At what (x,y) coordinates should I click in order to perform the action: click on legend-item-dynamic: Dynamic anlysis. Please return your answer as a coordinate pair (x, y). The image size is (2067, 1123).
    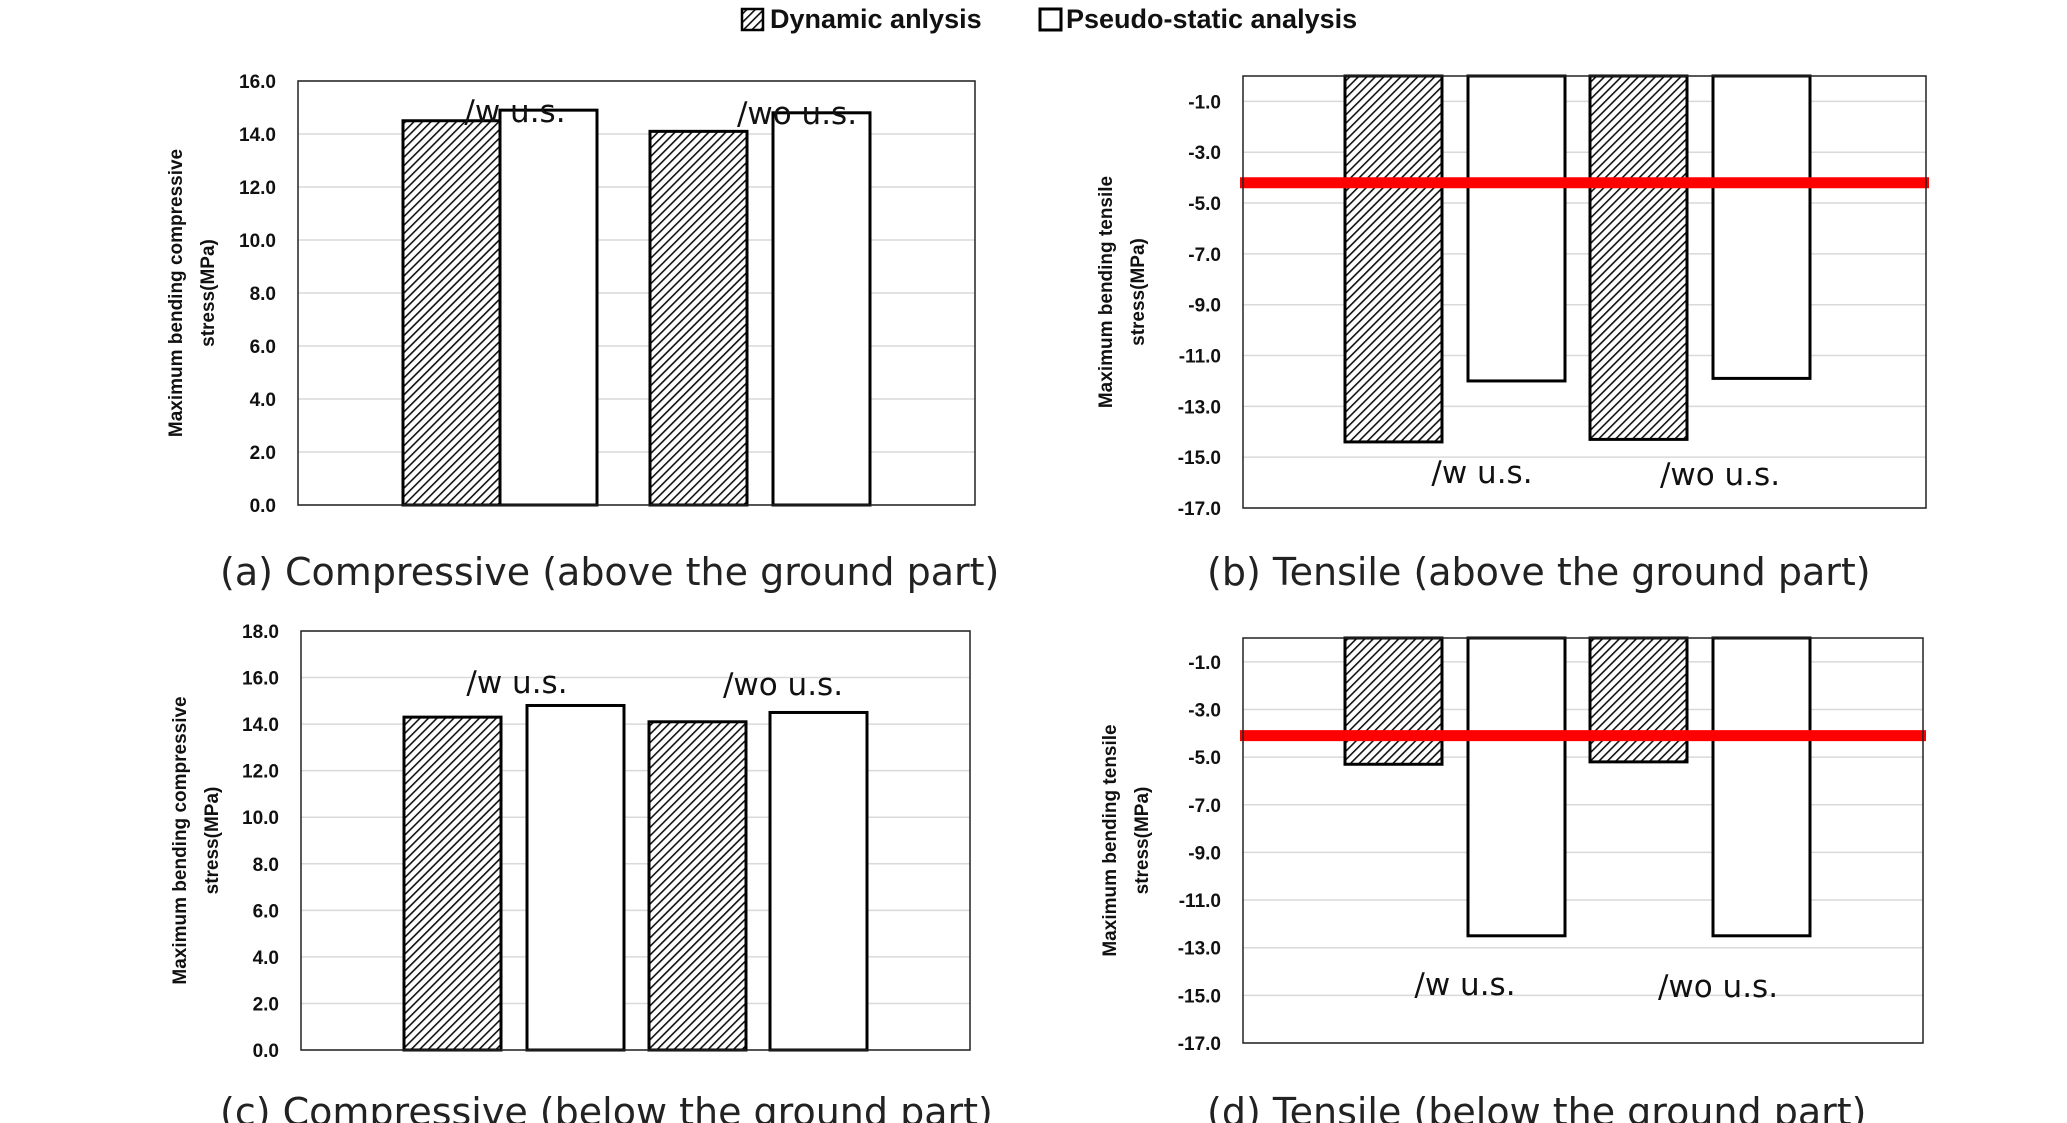
    Looking at the image, I should click on (861, 19).